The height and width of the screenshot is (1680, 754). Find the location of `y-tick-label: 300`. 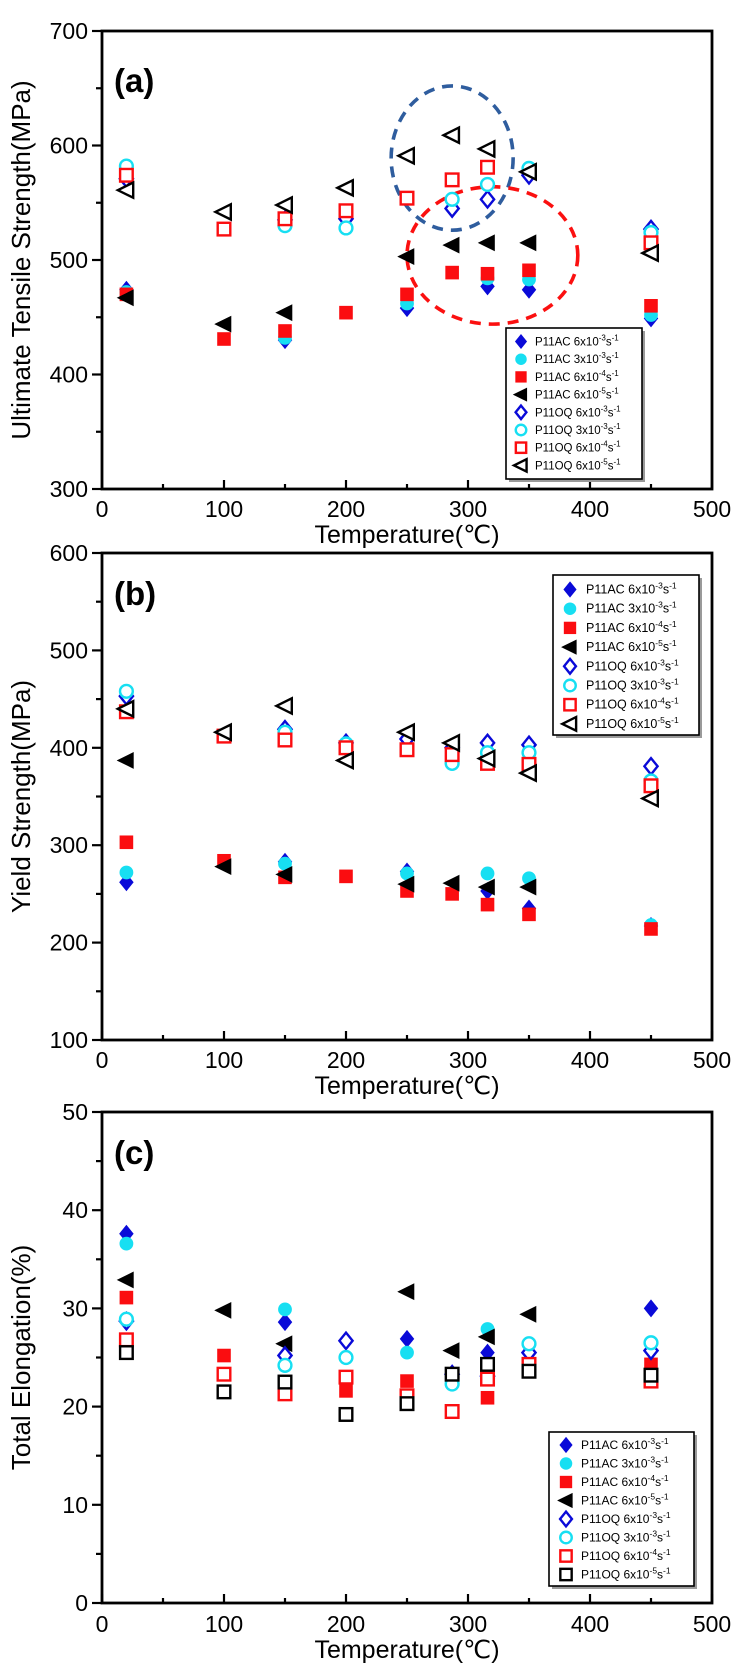

y-tick-label: 300 is located at coordinates (69, 489).